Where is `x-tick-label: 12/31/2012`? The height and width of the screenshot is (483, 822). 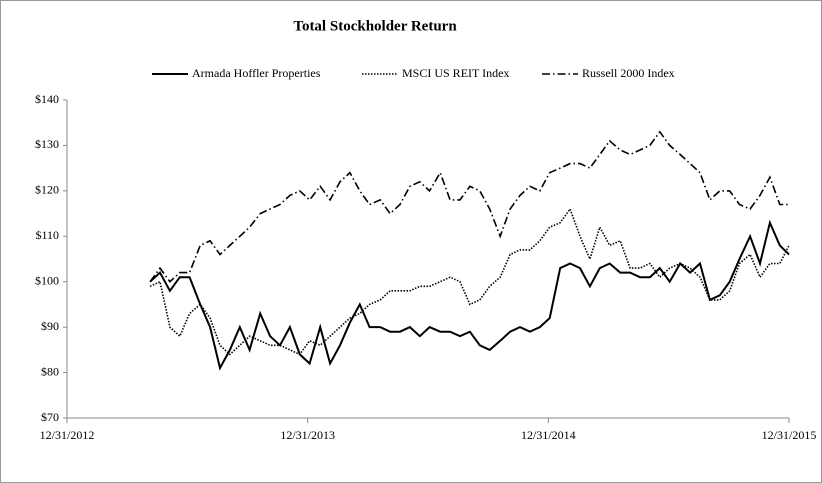 x-tick-label: 12/31/2012 is located at coordinates (67, 435).